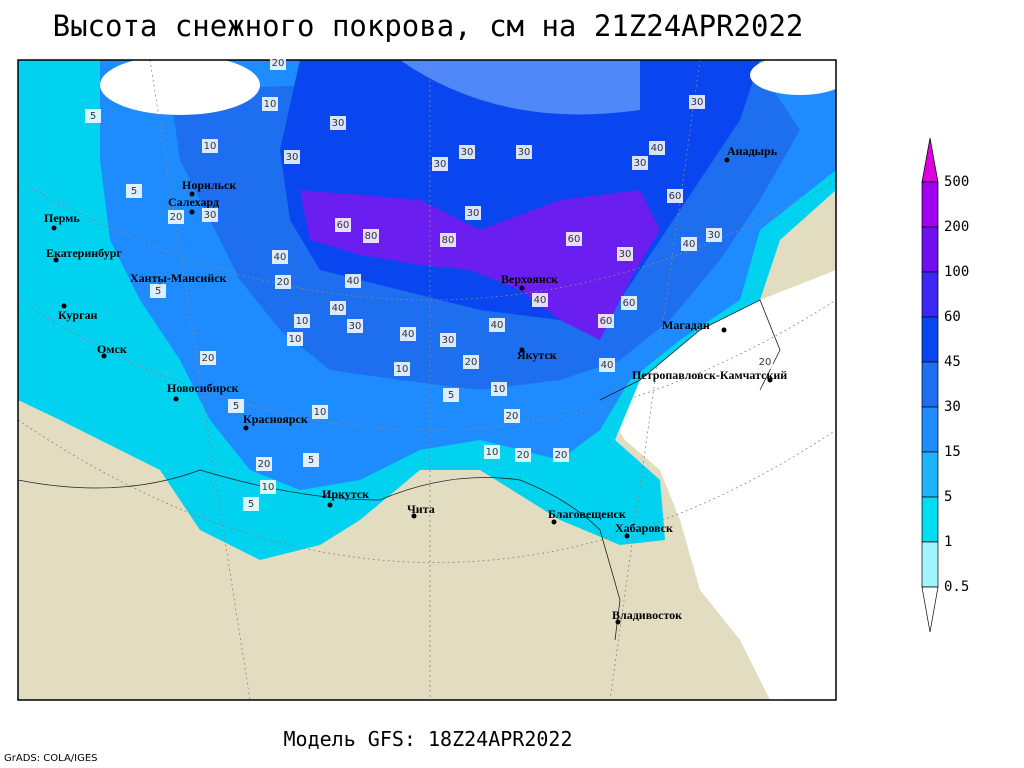 This screenshot has height=768, width=1024. I want to click on legend-label: 200, so click(956, 227).